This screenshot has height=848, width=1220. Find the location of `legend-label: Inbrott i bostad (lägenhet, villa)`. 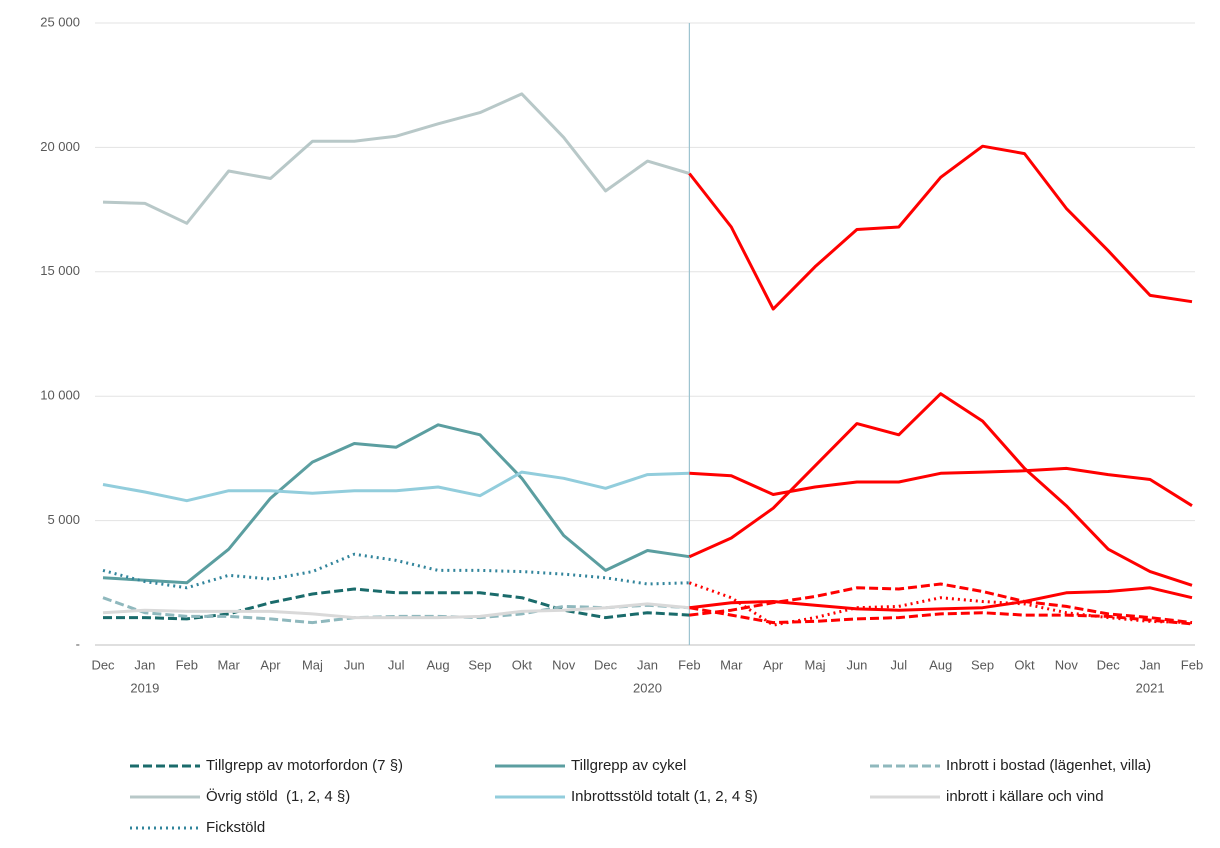

legend-label: Inbrott i bostad (lägenhet, villa) is located at coordinates (1048, 765).